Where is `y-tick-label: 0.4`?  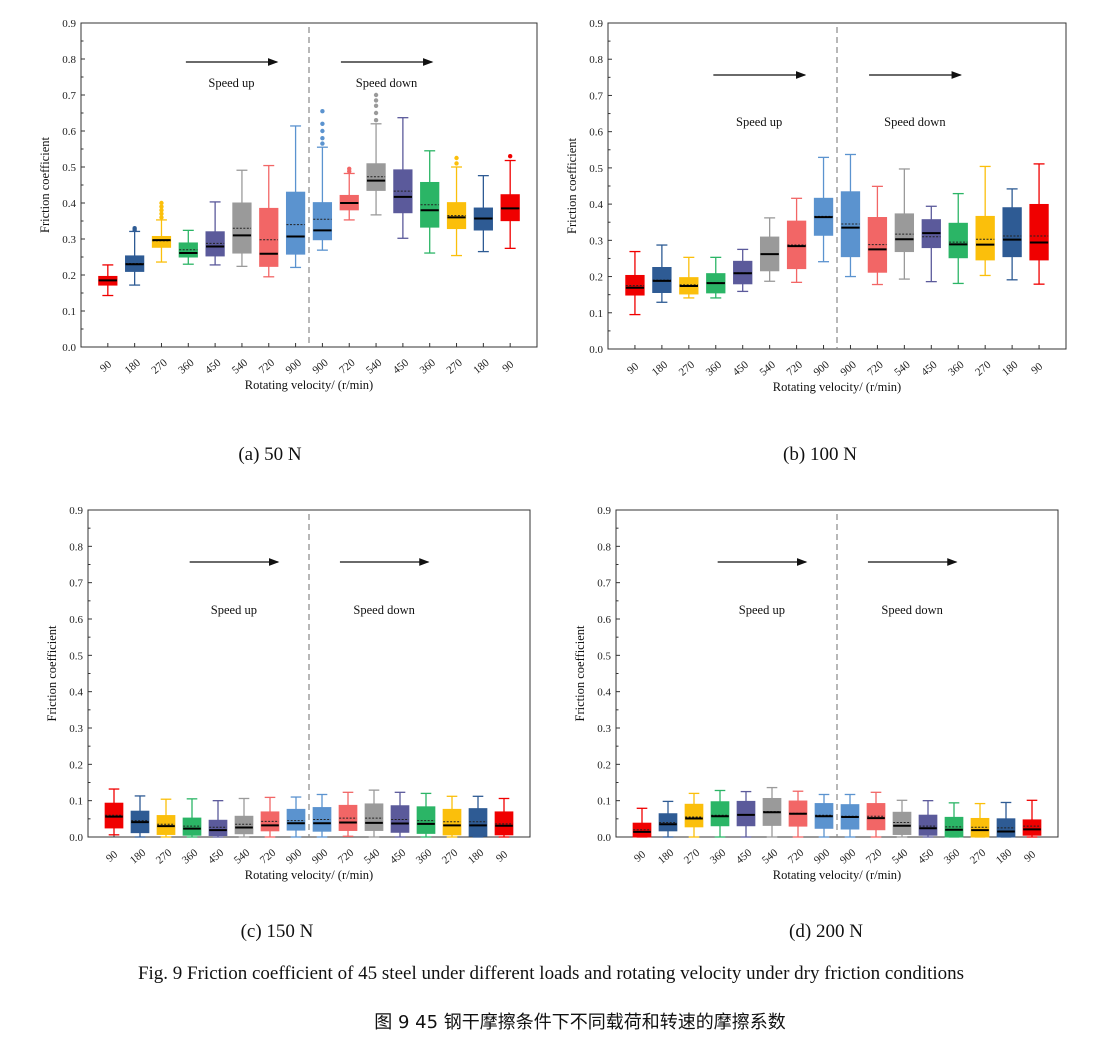 y-tick-label: 0.4 is located at coordinates (69, 204).